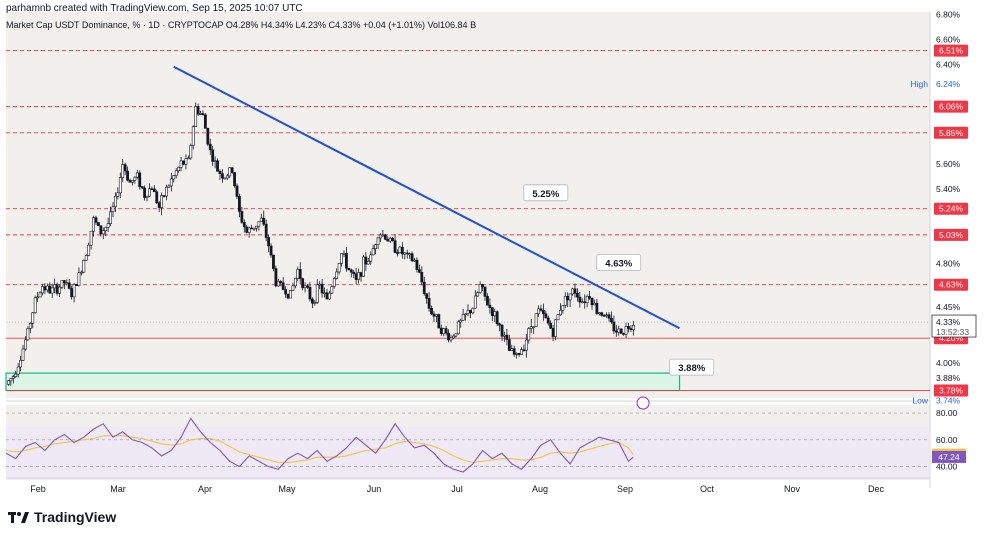 This screenshot has height=535, width=984. Describe the element at coordinates (948, 39) in the screenshot. I see `price-tick-label: 6.60%` at that location.